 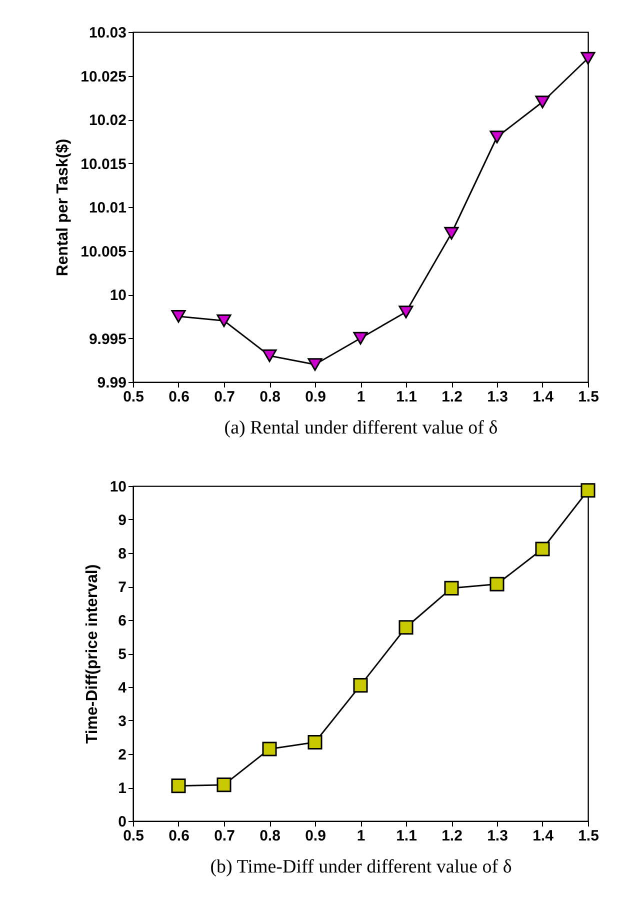 I want to click on y-tick-label: 2, so click(x=122, y=755).